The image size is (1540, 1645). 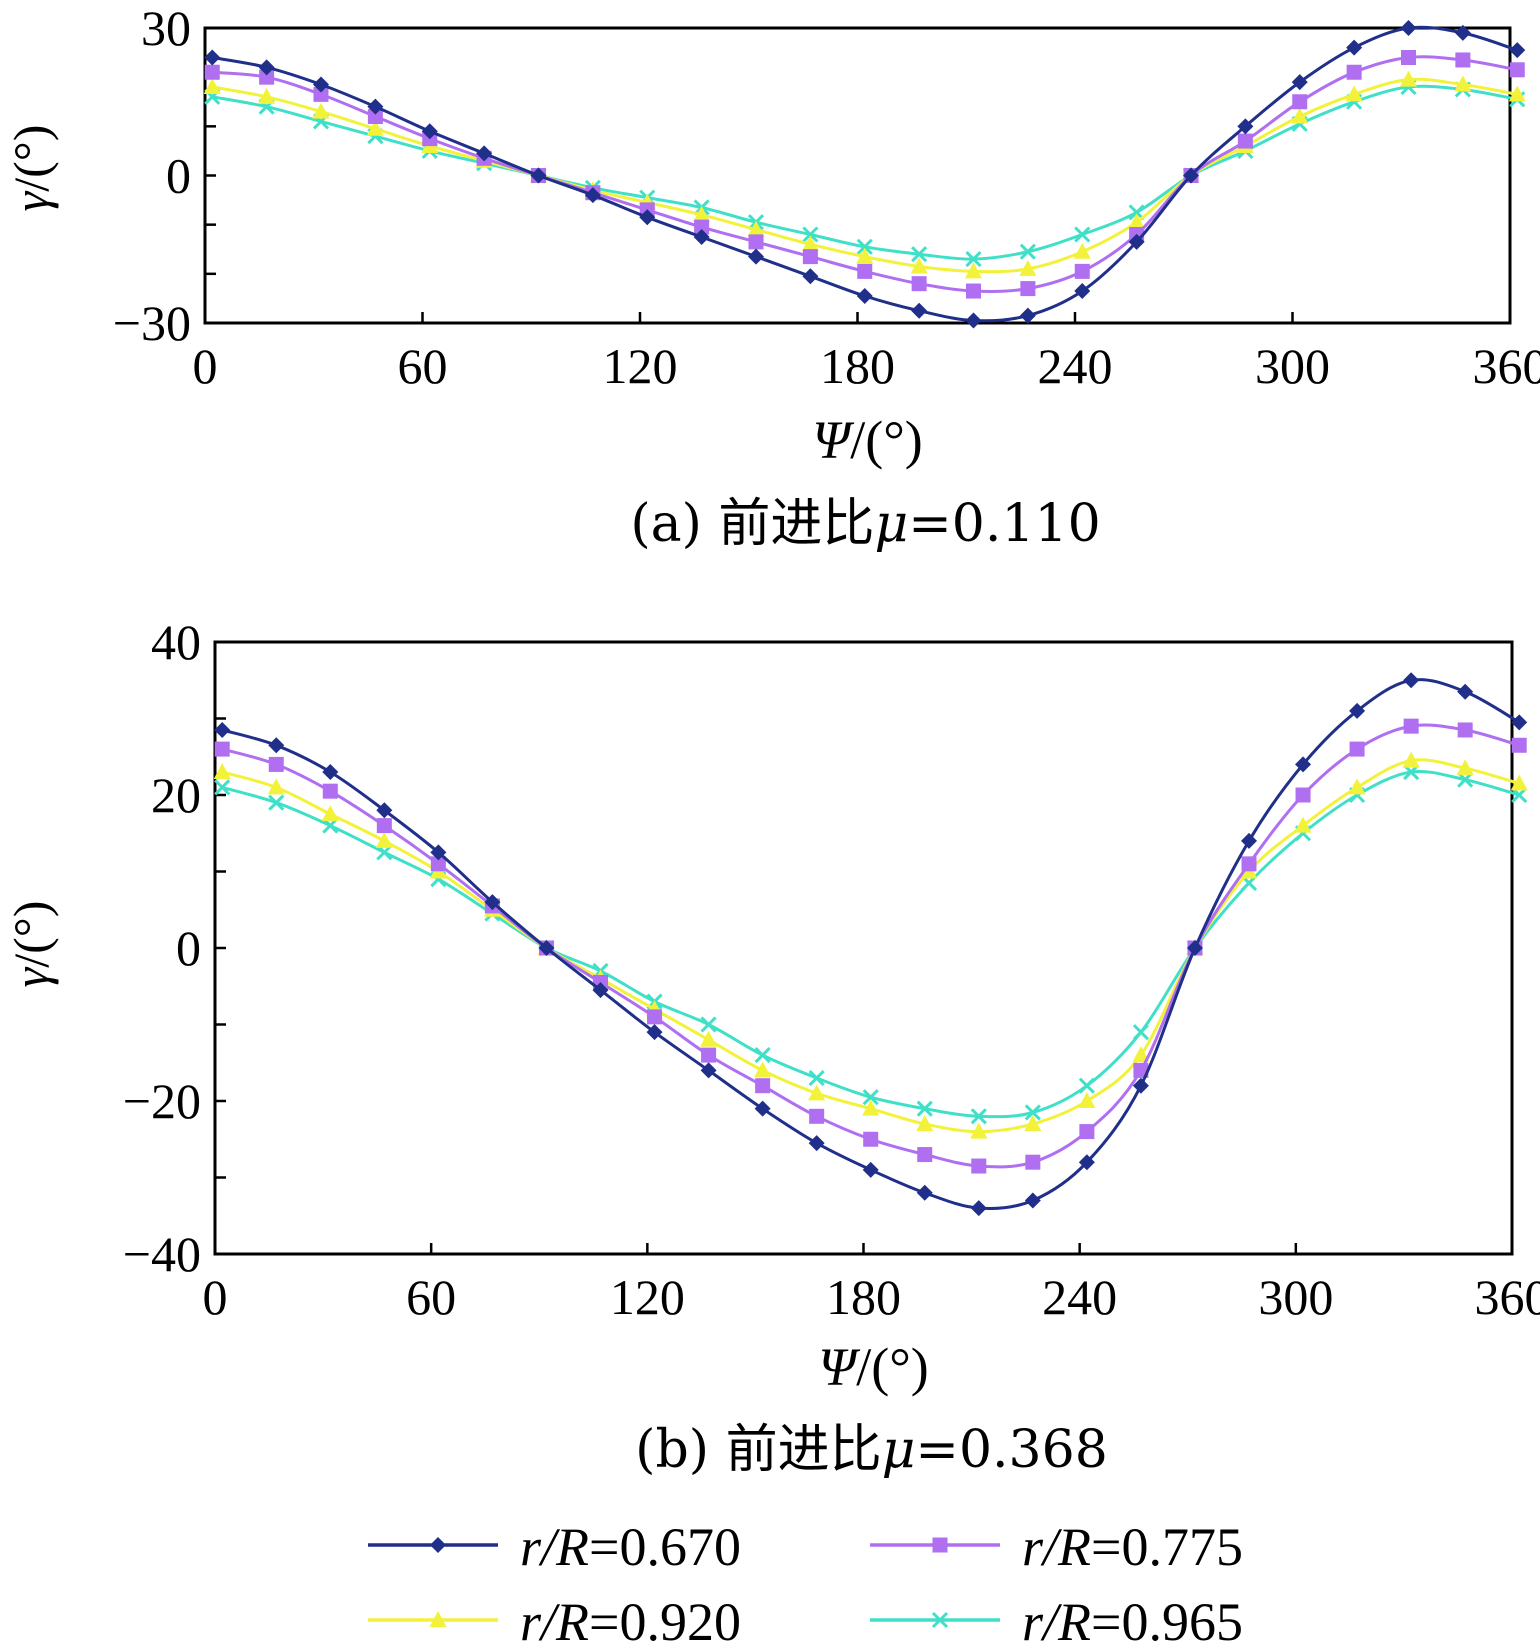 What do you see at coordinates (188, 948) in the screenshot?
I see `y-tick-label: 0` at bounding box center [188, 948].